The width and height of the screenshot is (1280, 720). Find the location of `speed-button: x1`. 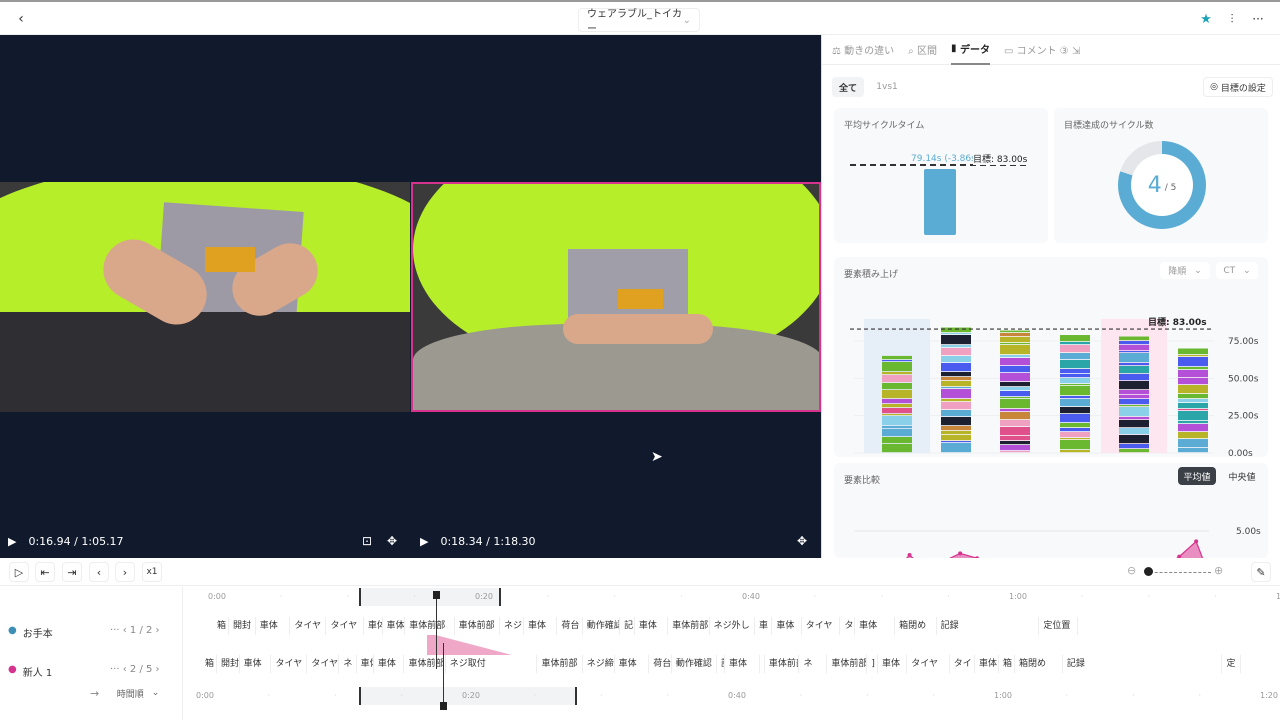

speed-button: x1 is located at coordinates (152, 572).